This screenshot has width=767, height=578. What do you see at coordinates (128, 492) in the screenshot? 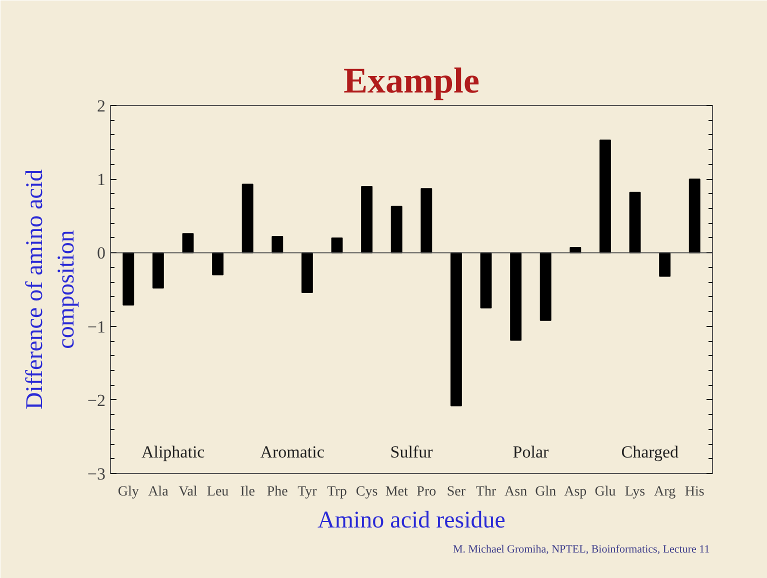
I see `x-tick-label: Gly` at bounding box center [128, 492].